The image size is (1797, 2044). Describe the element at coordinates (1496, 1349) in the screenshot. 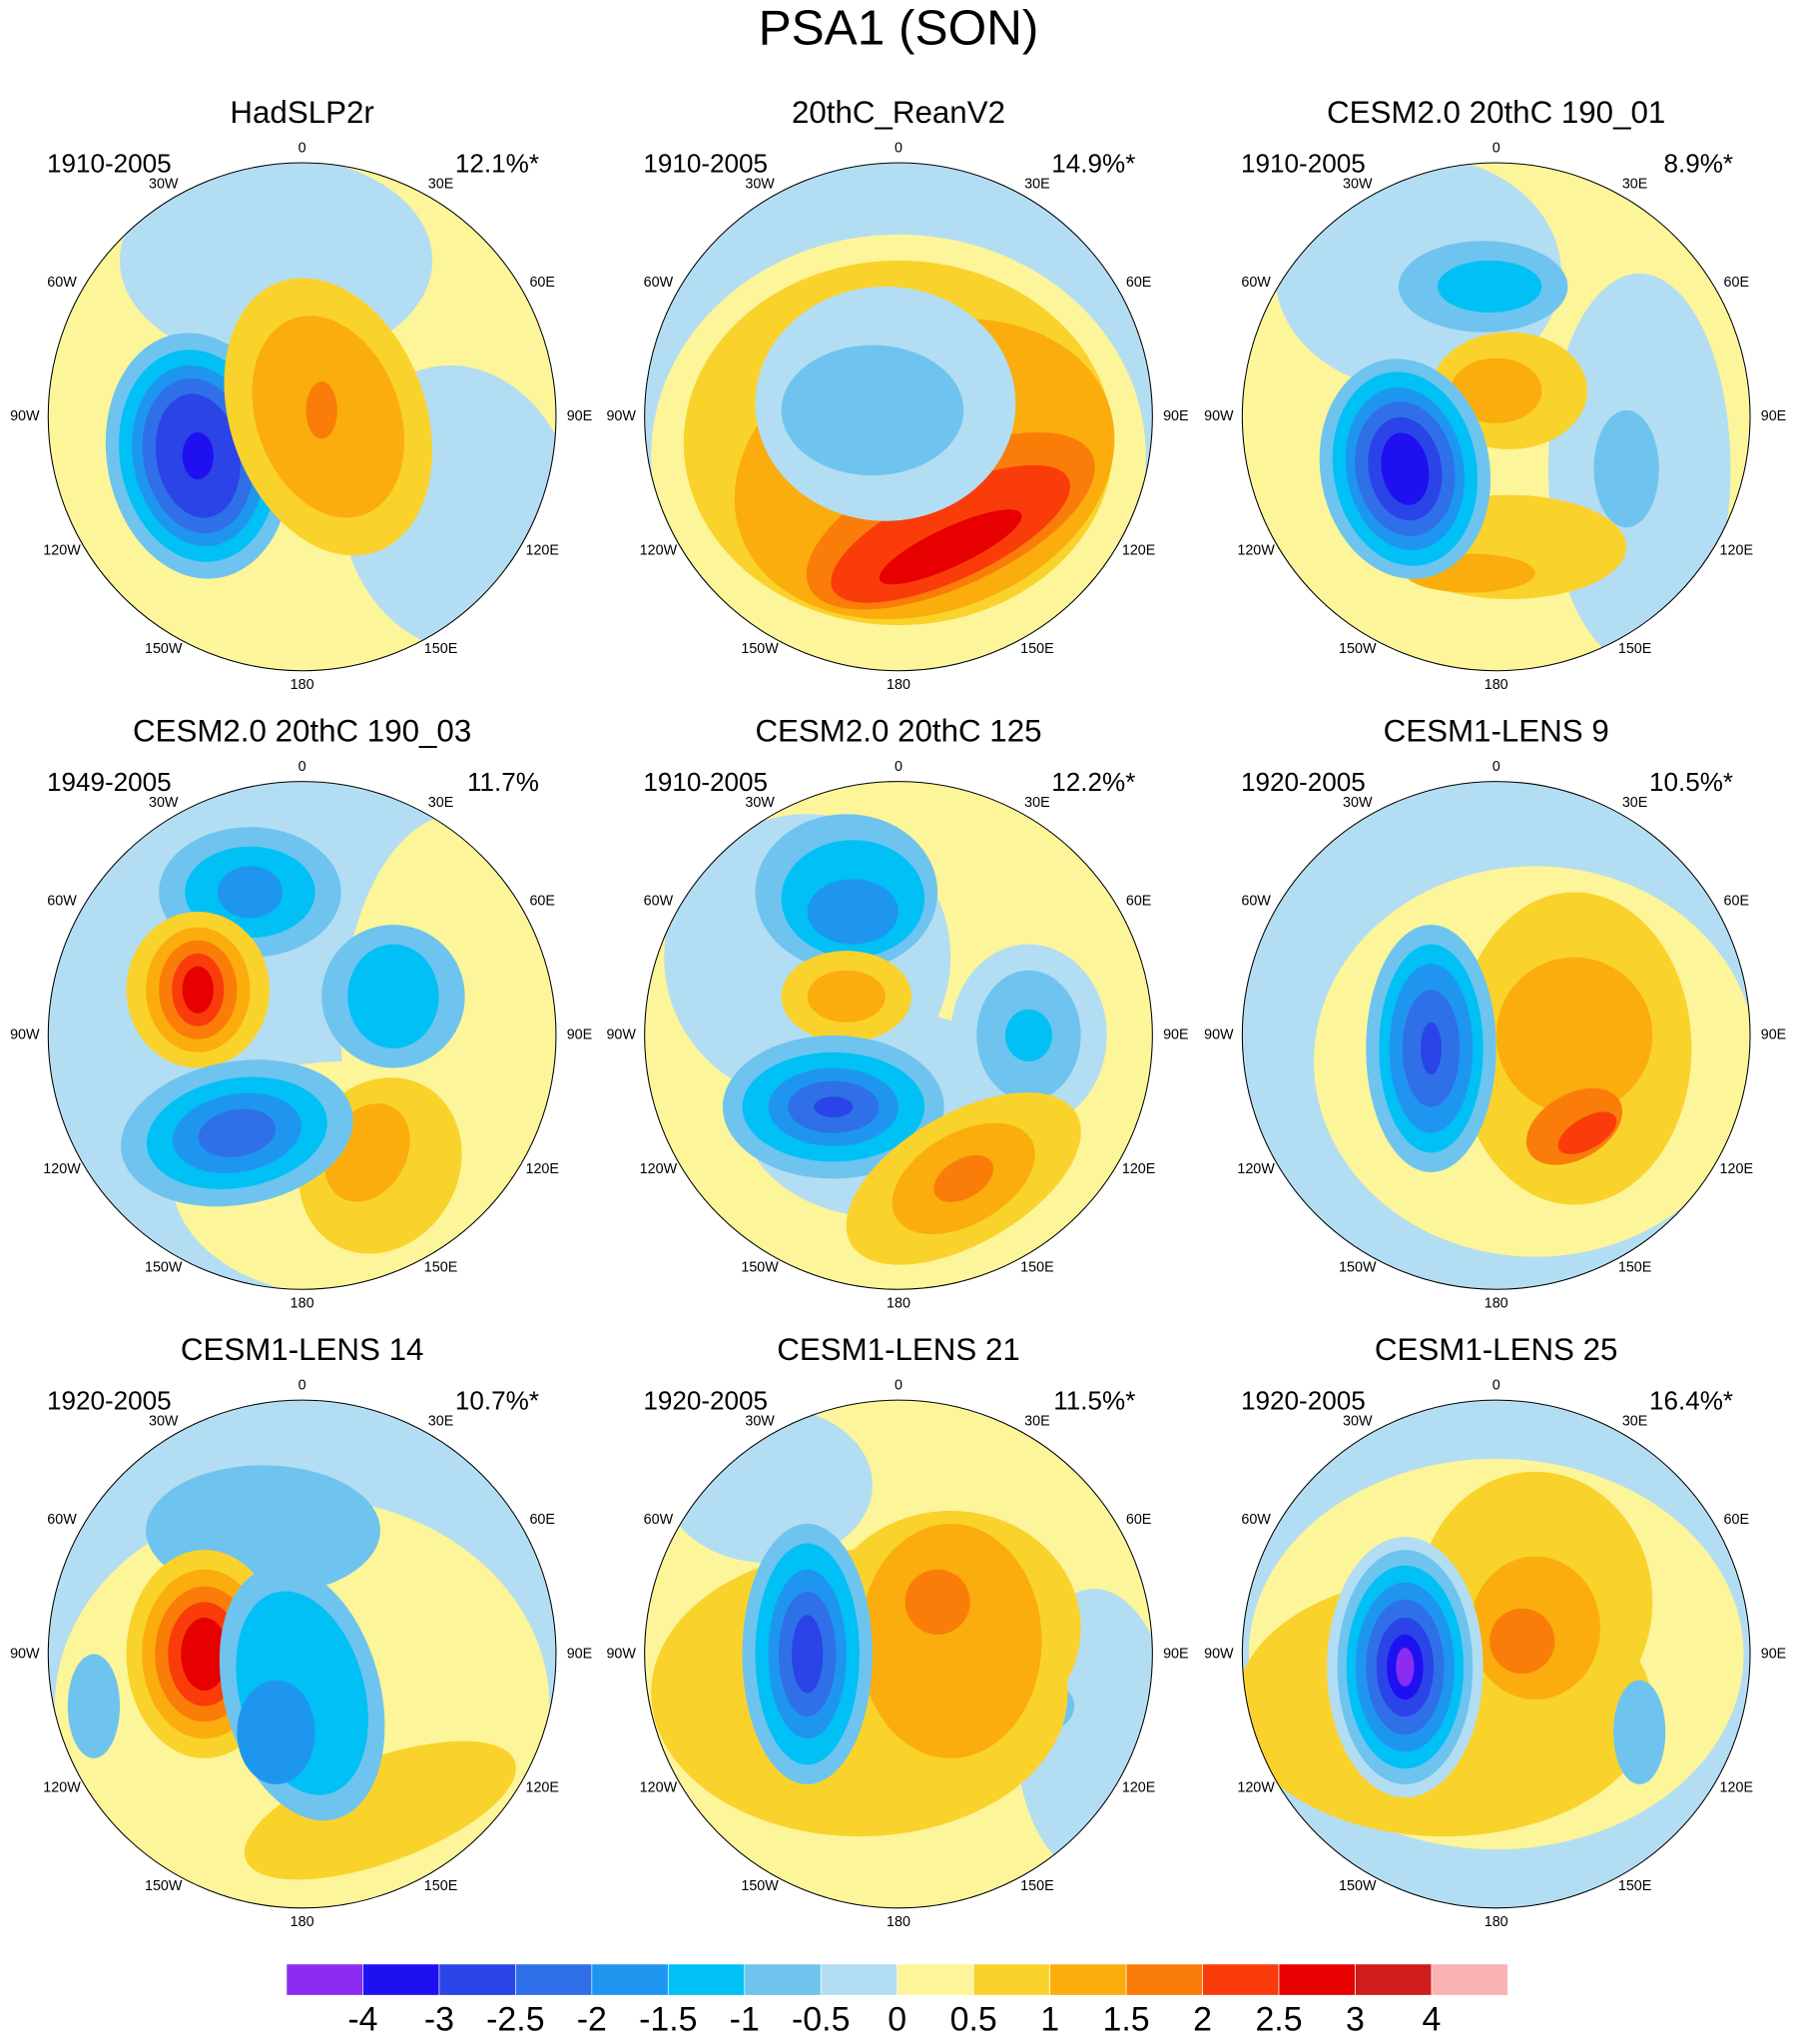

I see `panel-title: CESM1-LENS 25` at that location.